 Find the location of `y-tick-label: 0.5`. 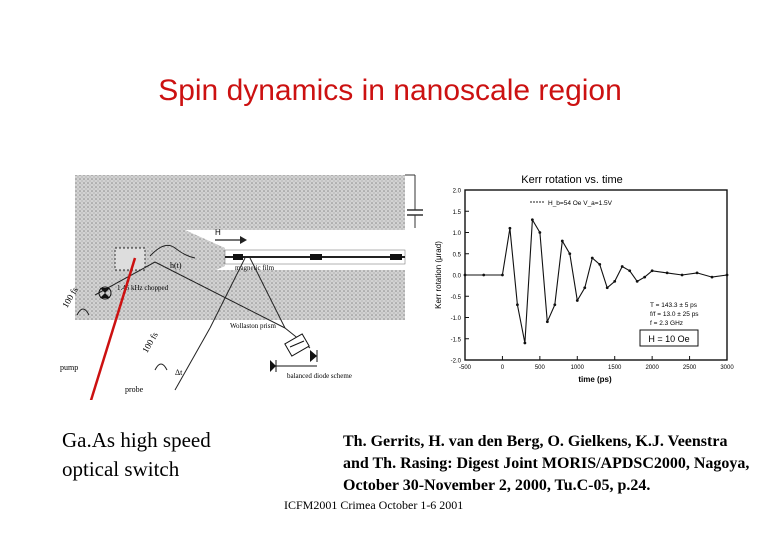

y-tick-label: 0.5 is located at coordinates (457, 255).